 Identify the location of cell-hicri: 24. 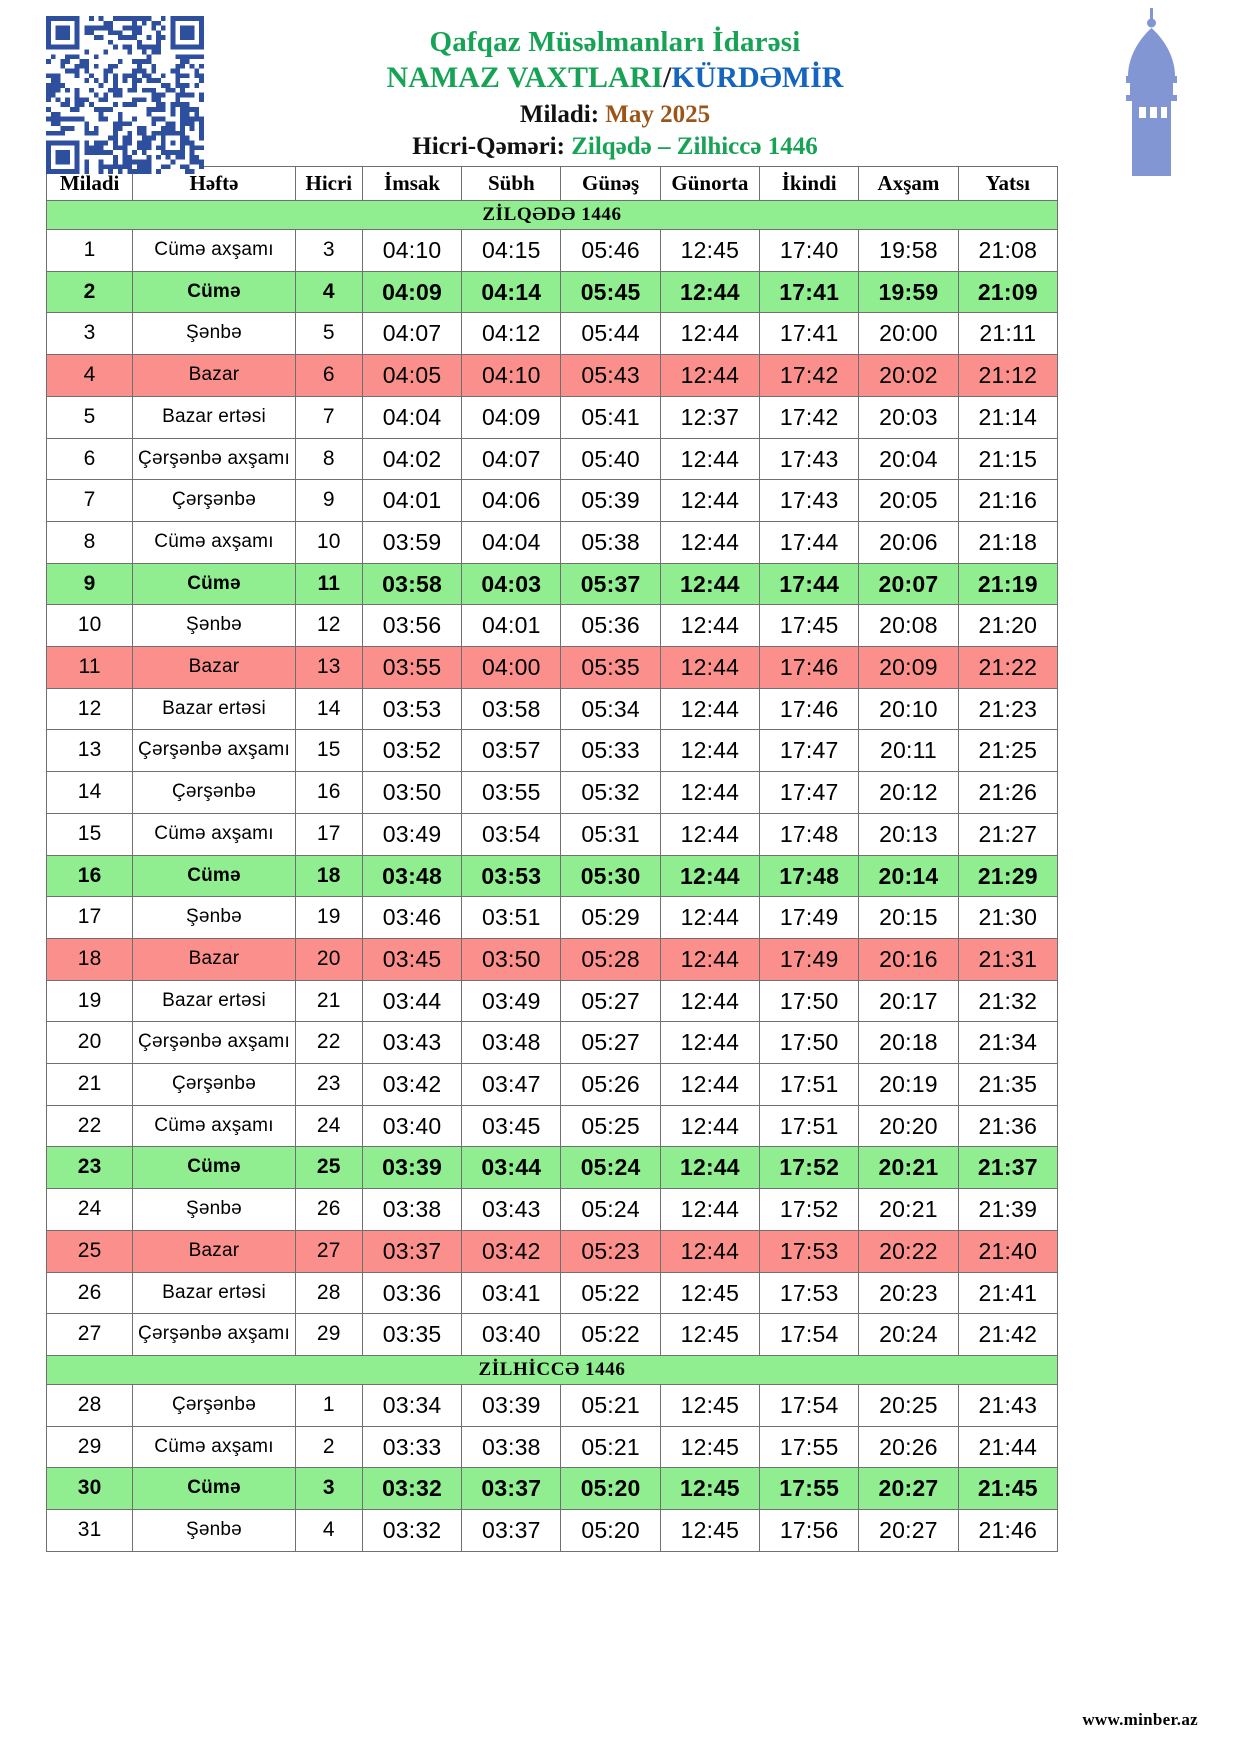
(328, 1126).